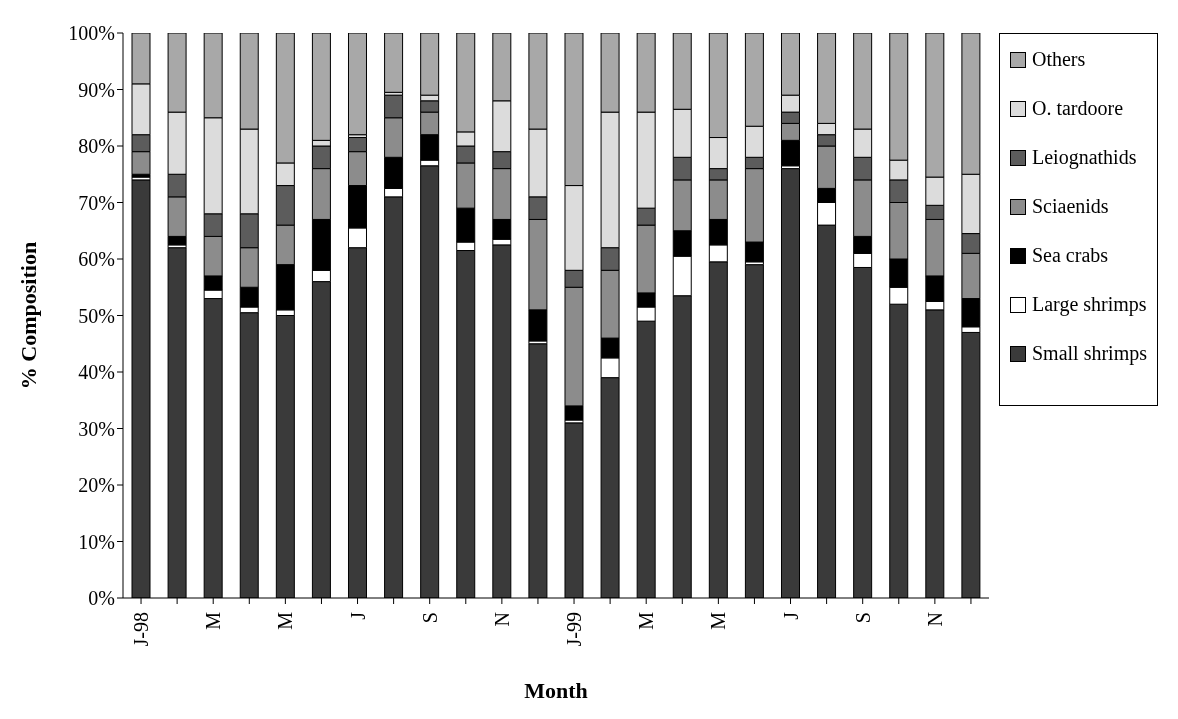 This screenshot has height=719, width=1178. Describe the element at coordinates (96, 89) in the screenshot. I see `y-tick-label: 90%` at that location.